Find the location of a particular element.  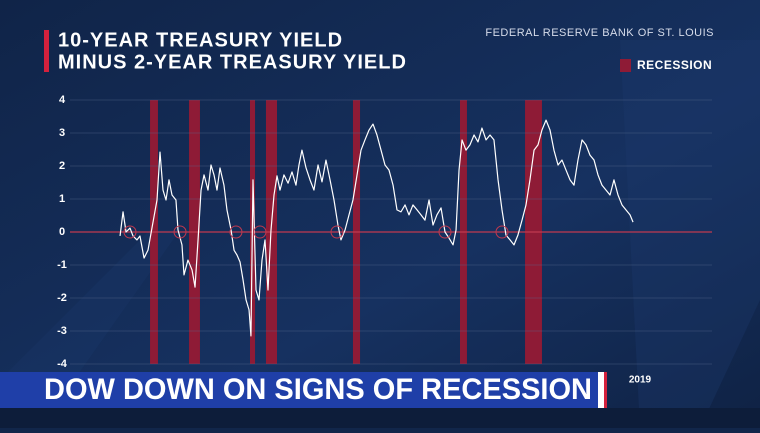

banner-bar is located at coordinates (300, 390).